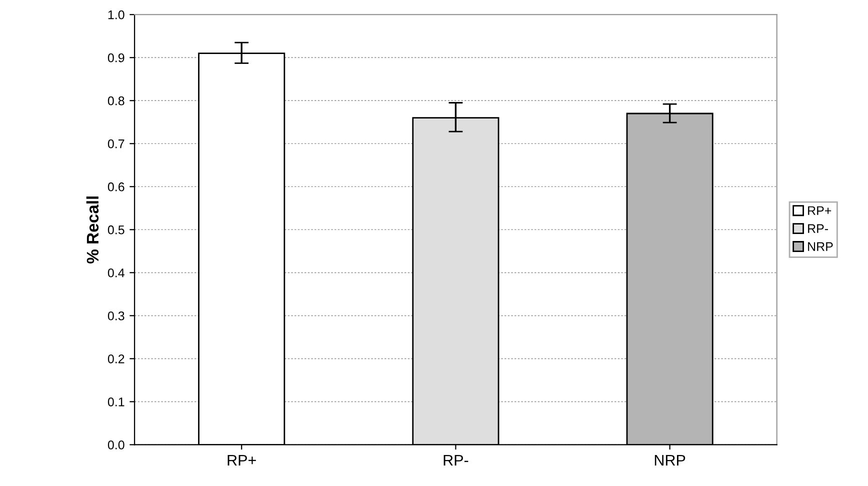 The height and width of the screenshot is (486, 868). Describe the element at coordinates (116, 445) in the screenshot. I see `y-tick-label: 0.0` at that location.